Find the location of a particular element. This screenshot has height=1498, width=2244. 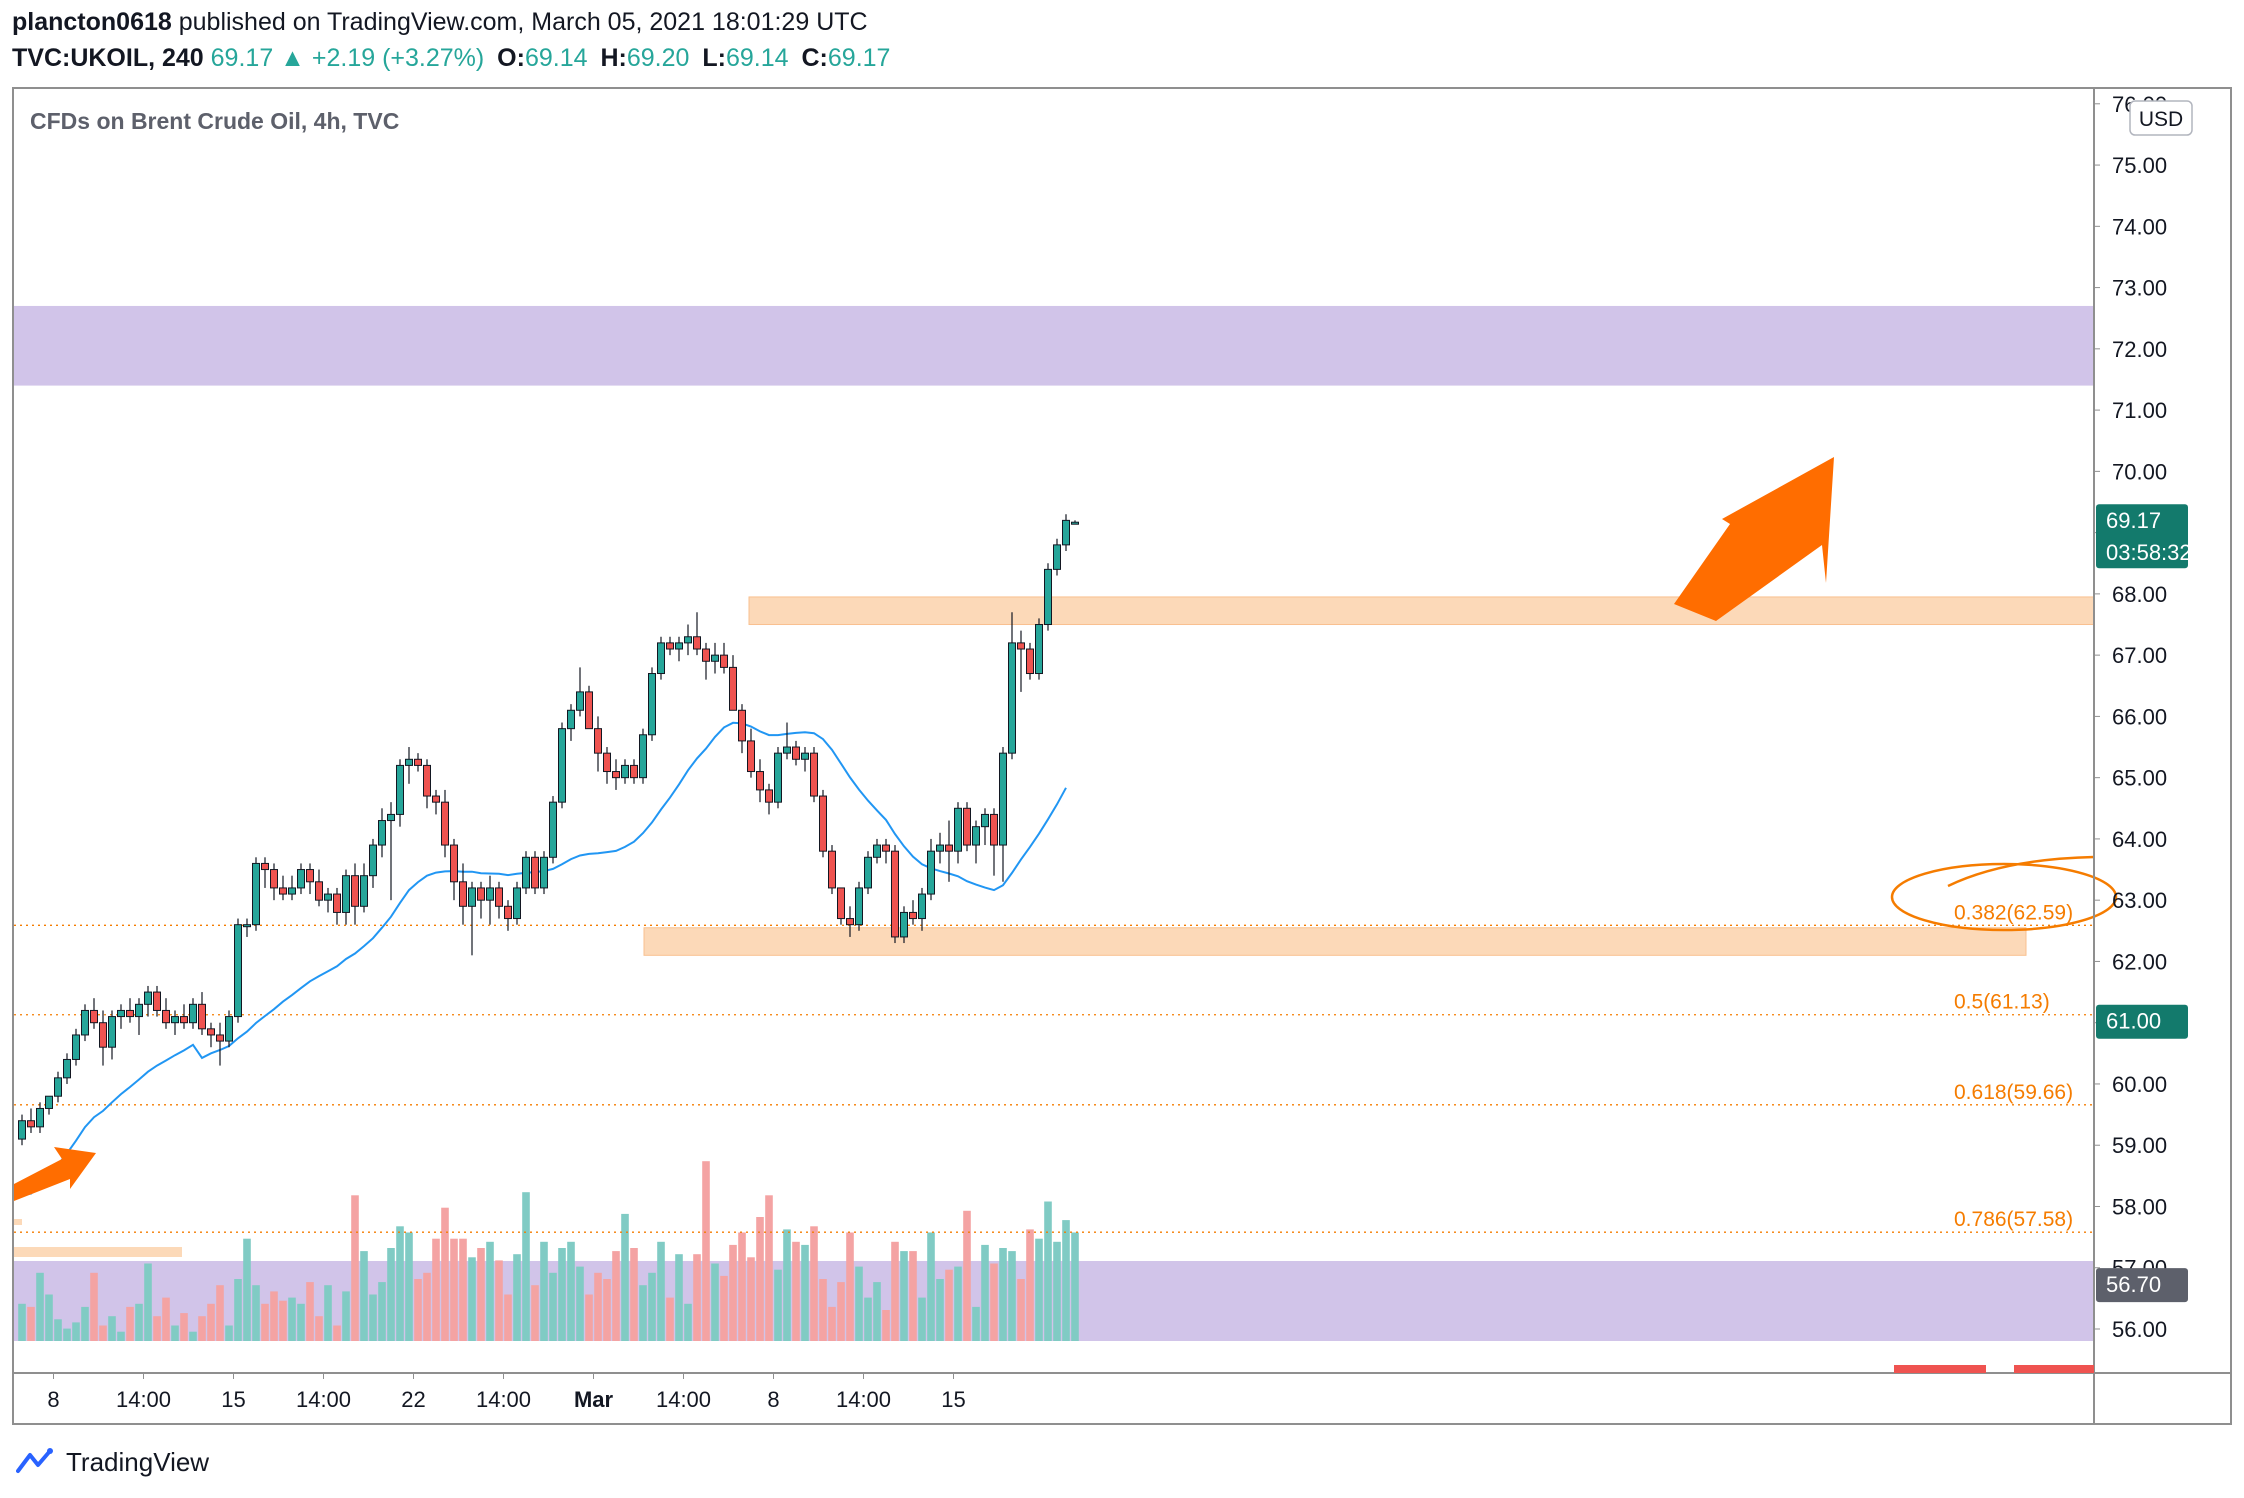

time-tick-label: 14:00 is located at coordinates (863, 1399).